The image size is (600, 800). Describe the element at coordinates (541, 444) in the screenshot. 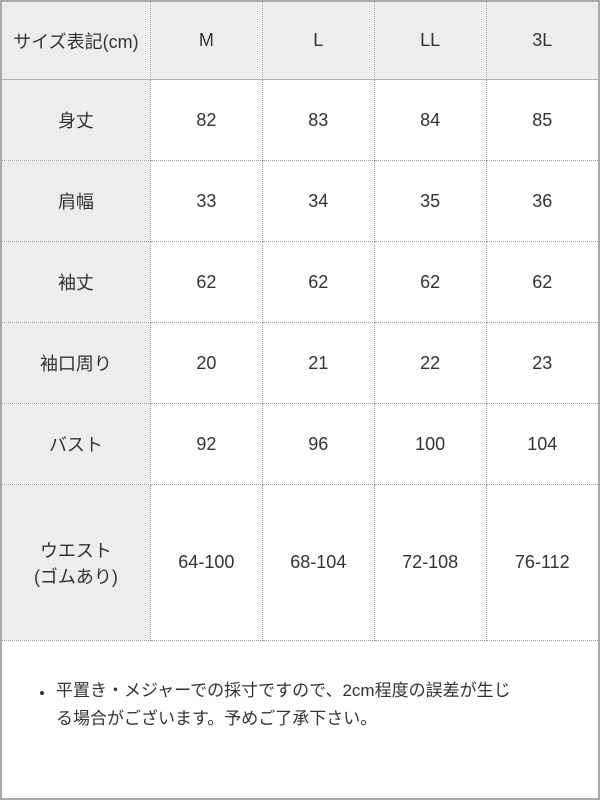

I see `cell-bust-3l: 104` at that location.